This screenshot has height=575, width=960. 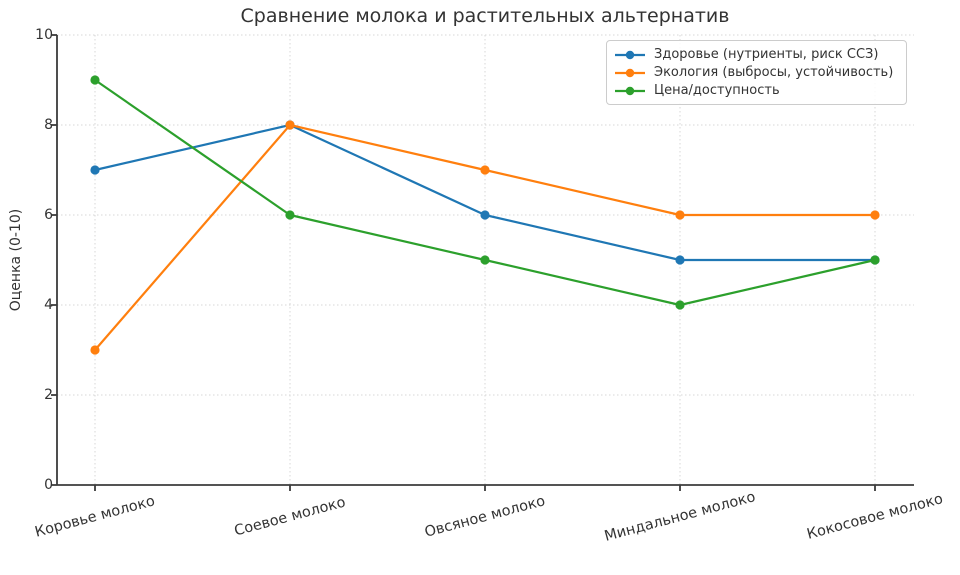 I want to click on legend-marker-health, so click(x=630, y=54).